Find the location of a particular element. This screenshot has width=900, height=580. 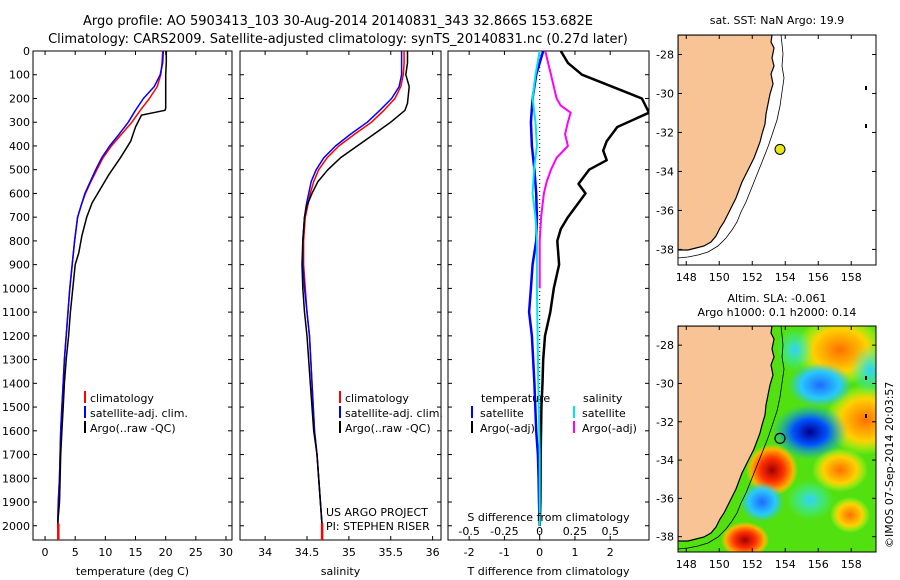

lat-tick-label: -30 is located at coordinates (665, 93).